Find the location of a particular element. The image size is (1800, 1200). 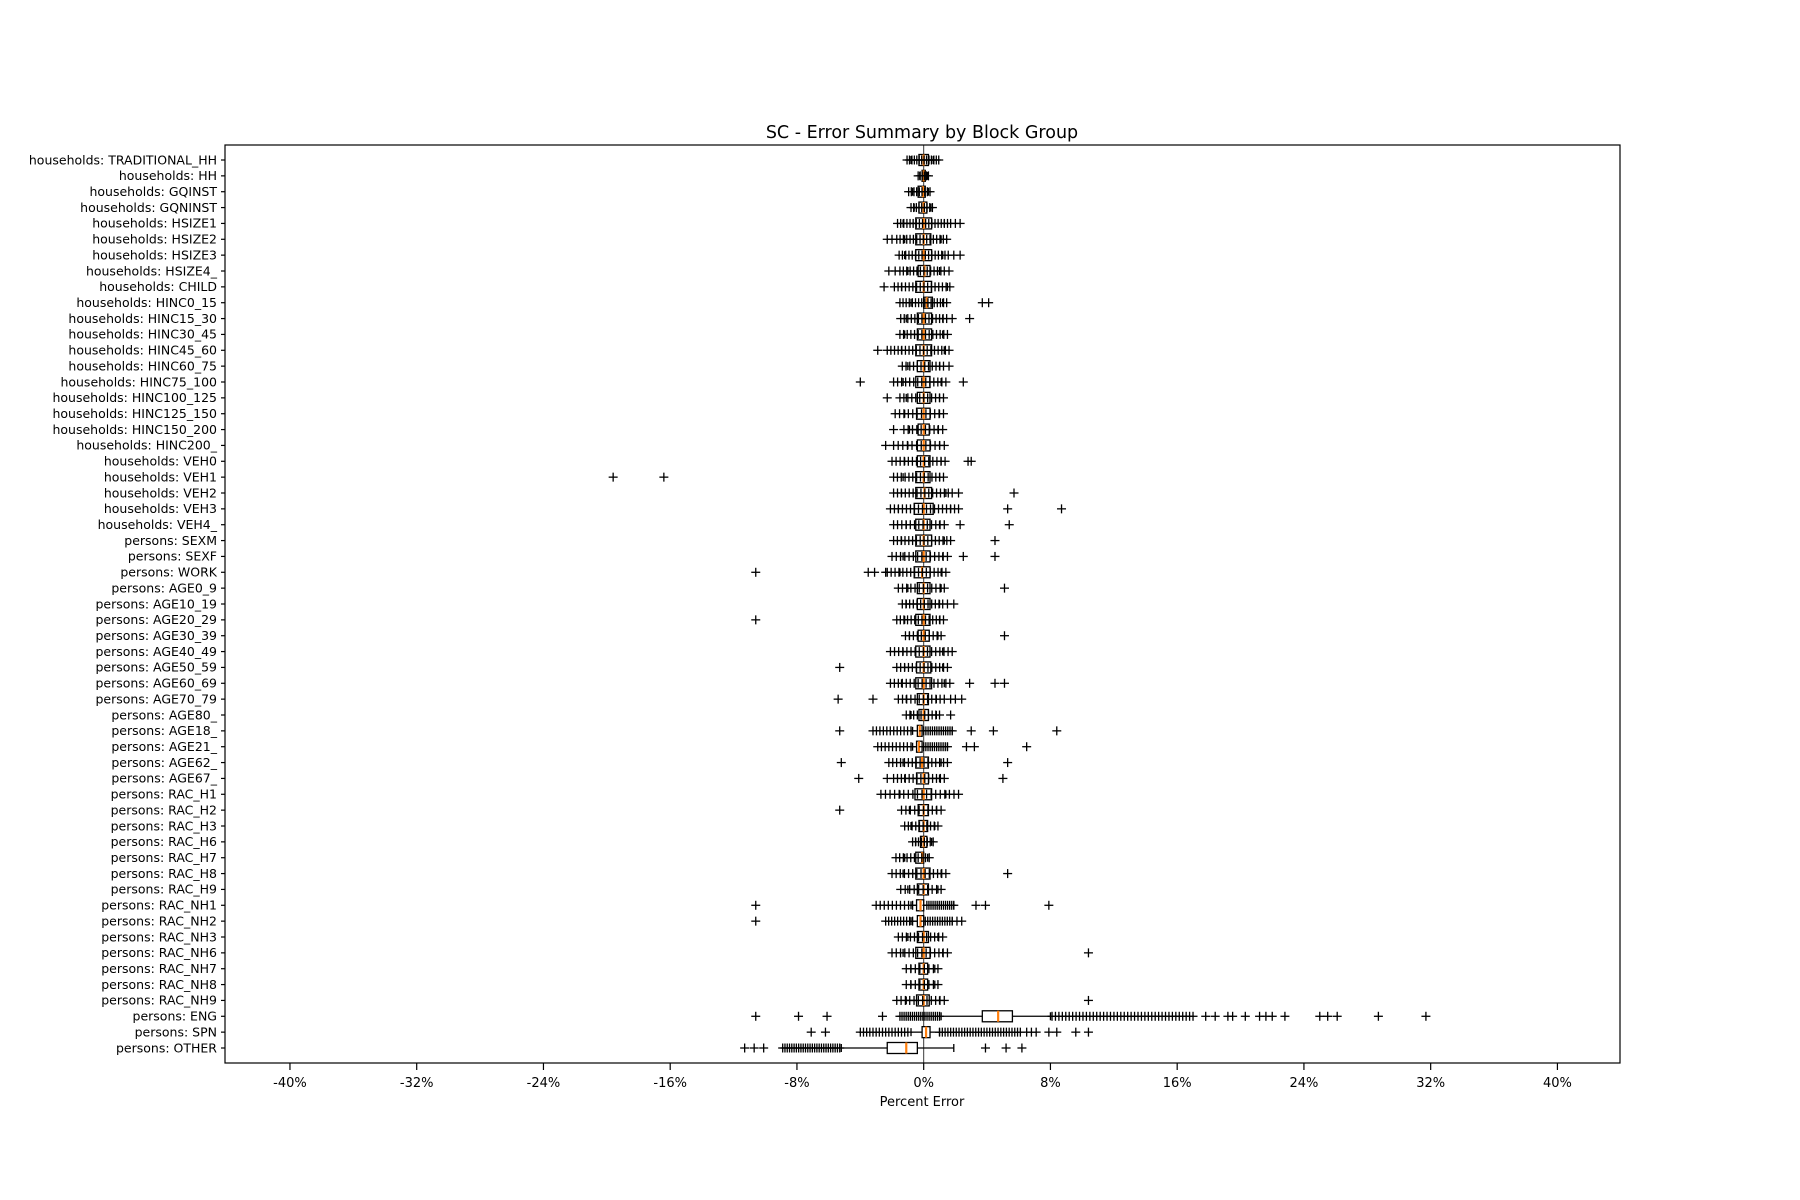

y-tick-label: persons: AGE50_59 is located at coordinates (156, 667).